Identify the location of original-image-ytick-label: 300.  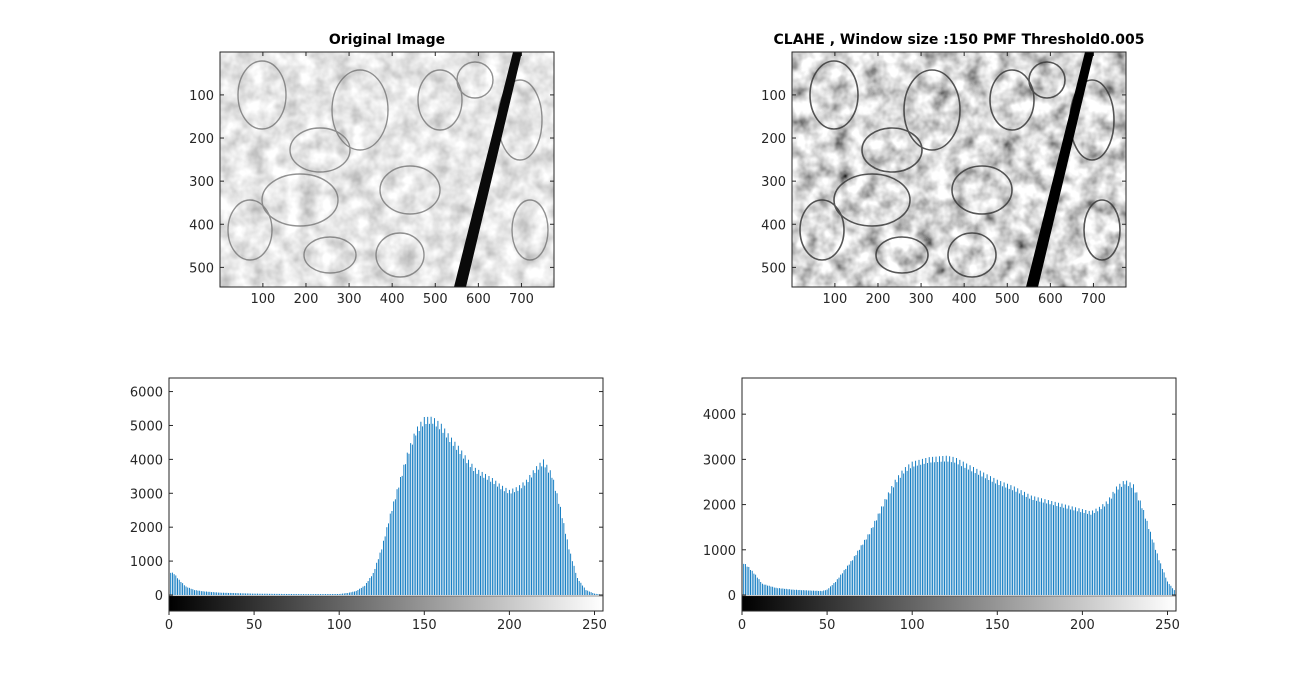
(201, 182).